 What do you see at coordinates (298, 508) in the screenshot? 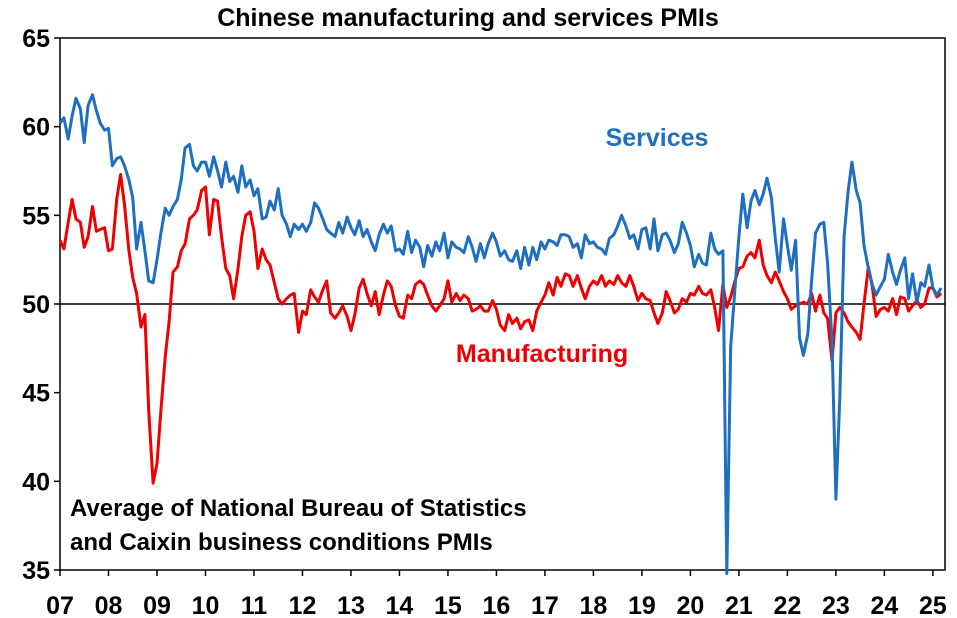
I see `annotation-line-1: Average of National Bureau of Statistics` at bounding box center [298, 508].